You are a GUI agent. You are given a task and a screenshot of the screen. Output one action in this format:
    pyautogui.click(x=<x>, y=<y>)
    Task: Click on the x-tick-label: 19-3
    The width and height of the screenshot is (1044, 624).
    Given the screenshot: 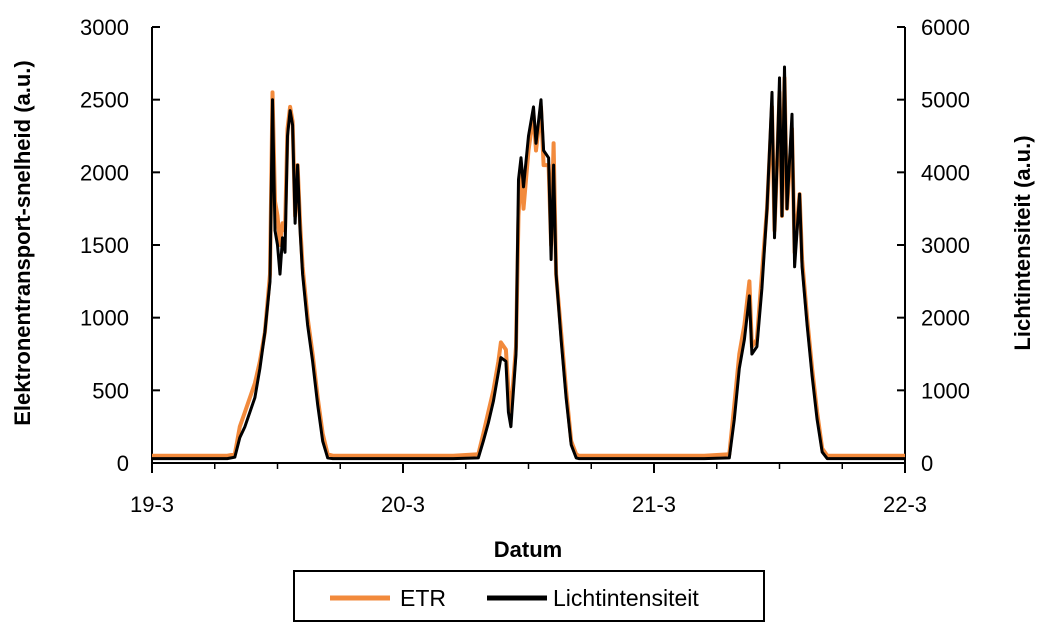 What is the action you would take?
    pyautogui.click(x=152, y=504)
    